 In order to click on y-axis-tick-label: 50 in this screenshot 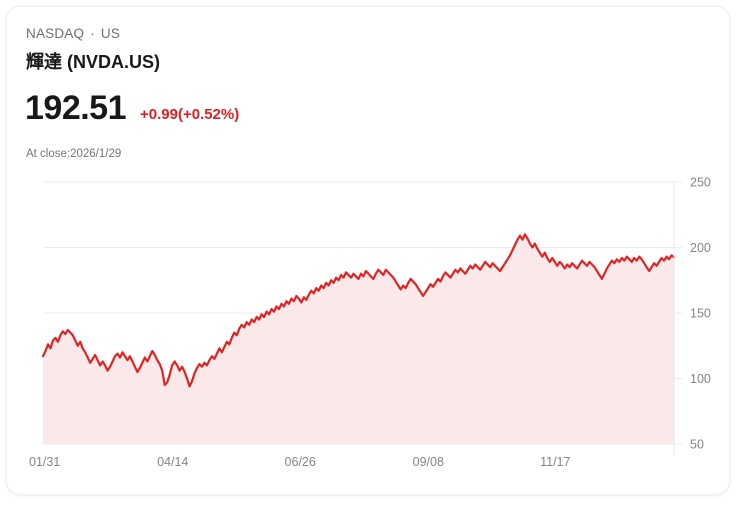, I will do `click(697, 445)`.